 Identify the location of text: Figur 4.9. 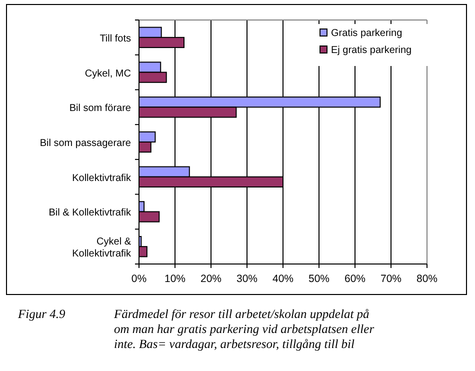
(41, 314).